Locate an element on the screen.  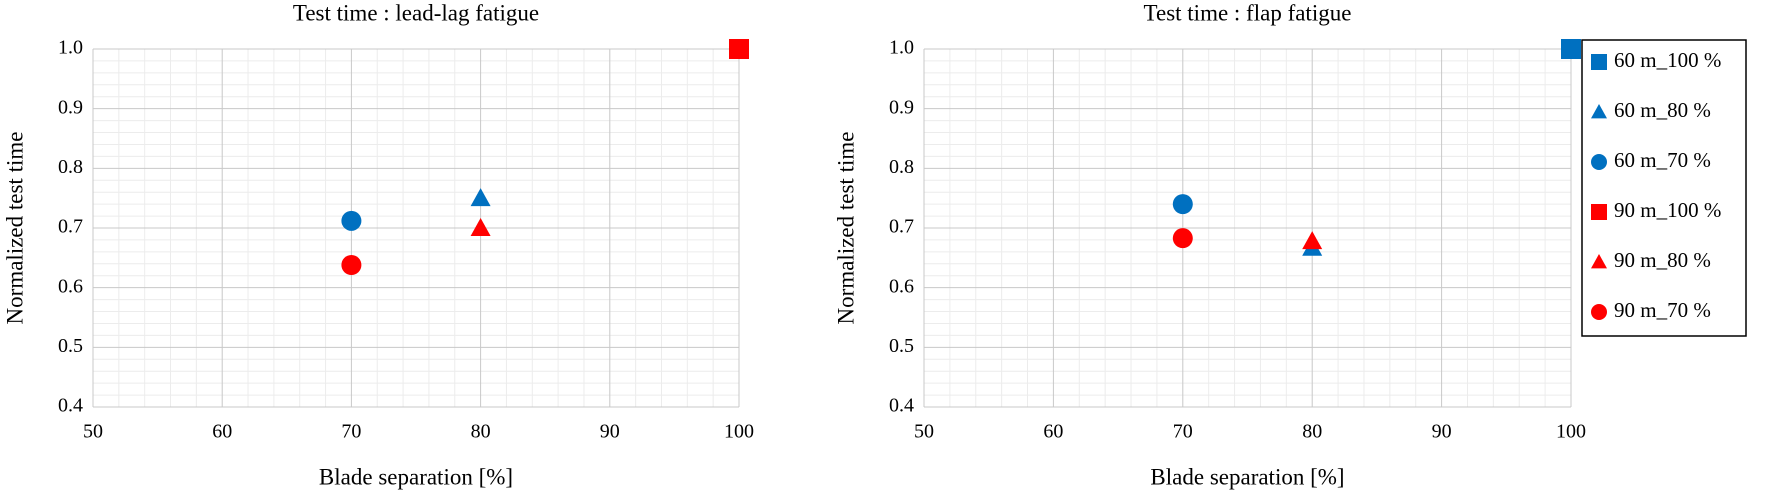
legend-label: 90 m_80 % is located at coordinates (1662, 260).